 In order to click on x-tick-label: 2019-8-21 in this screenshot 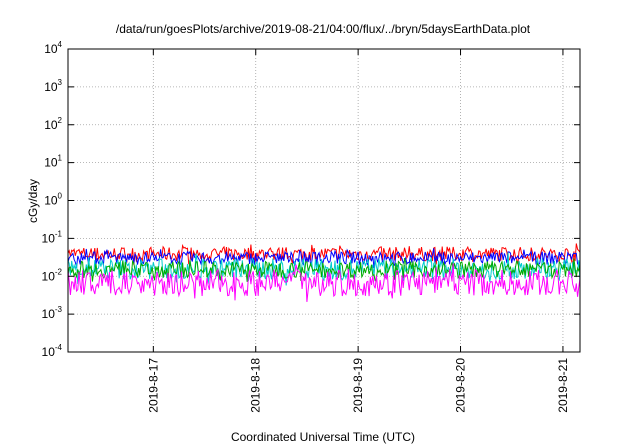, I will do `click(563, 385)`.